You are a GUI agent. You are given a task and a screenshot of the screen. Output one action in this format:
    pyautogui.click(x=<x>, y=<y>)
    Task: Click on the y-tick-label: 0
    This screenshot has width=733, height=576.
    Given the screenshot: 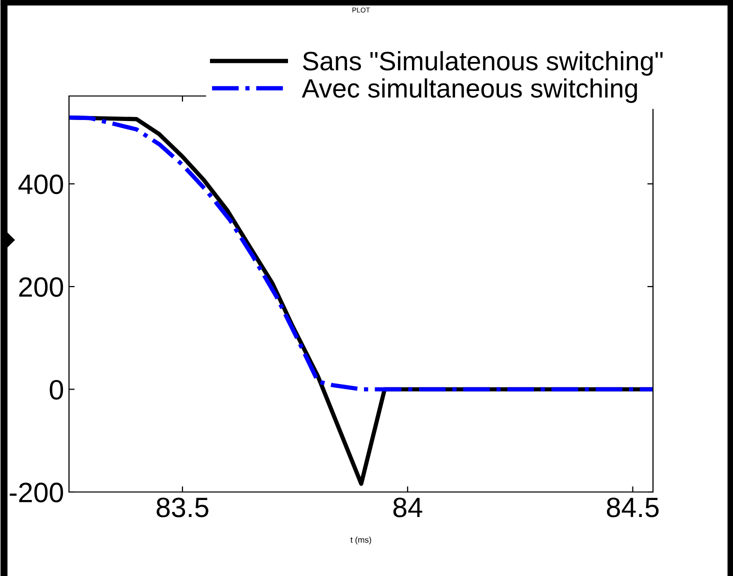 What is the action you would take?
    pyautogui.click(x=57, y=390)
    